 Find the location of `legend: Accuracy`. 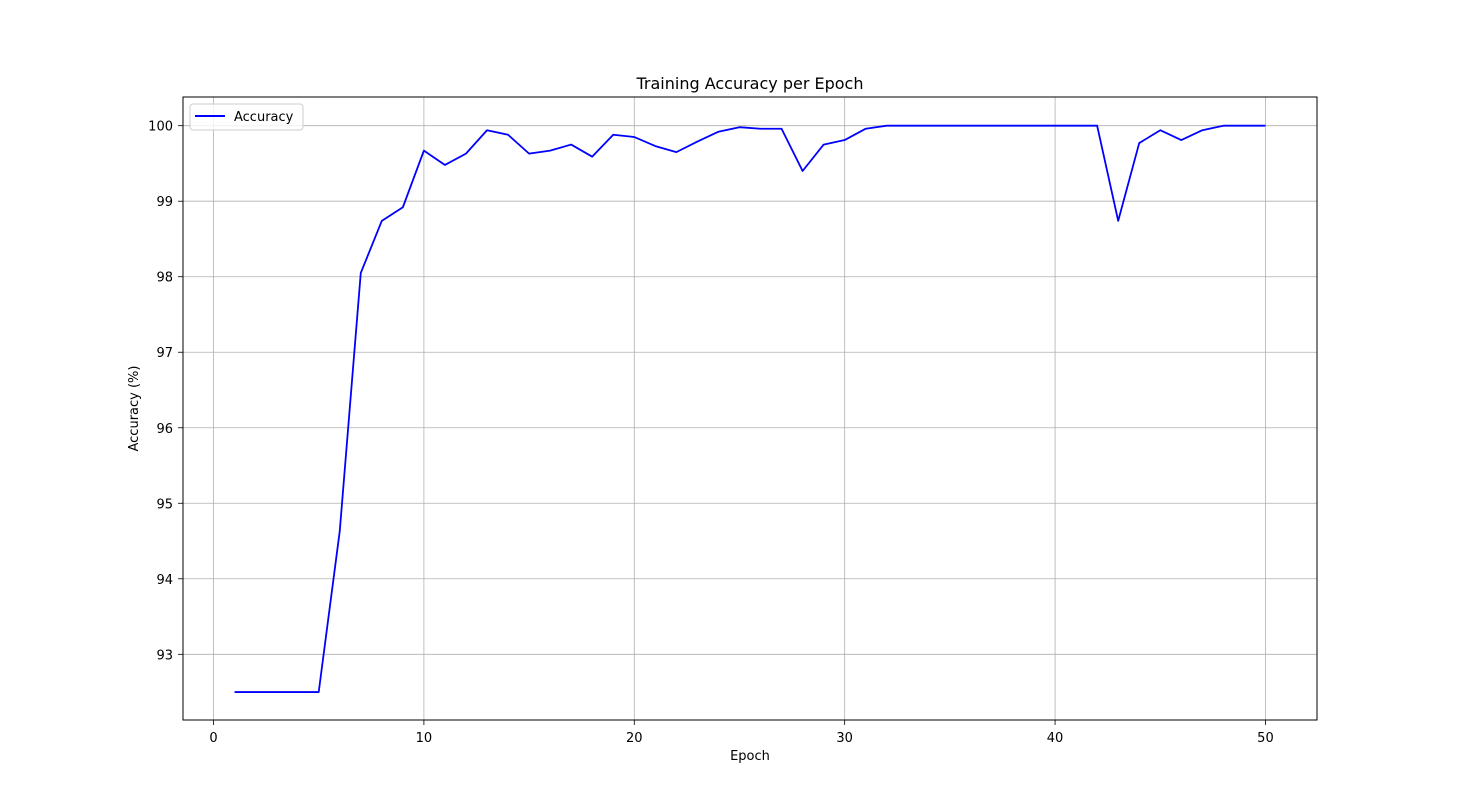

legend: Accuracy is located at coordinates (246, 117).